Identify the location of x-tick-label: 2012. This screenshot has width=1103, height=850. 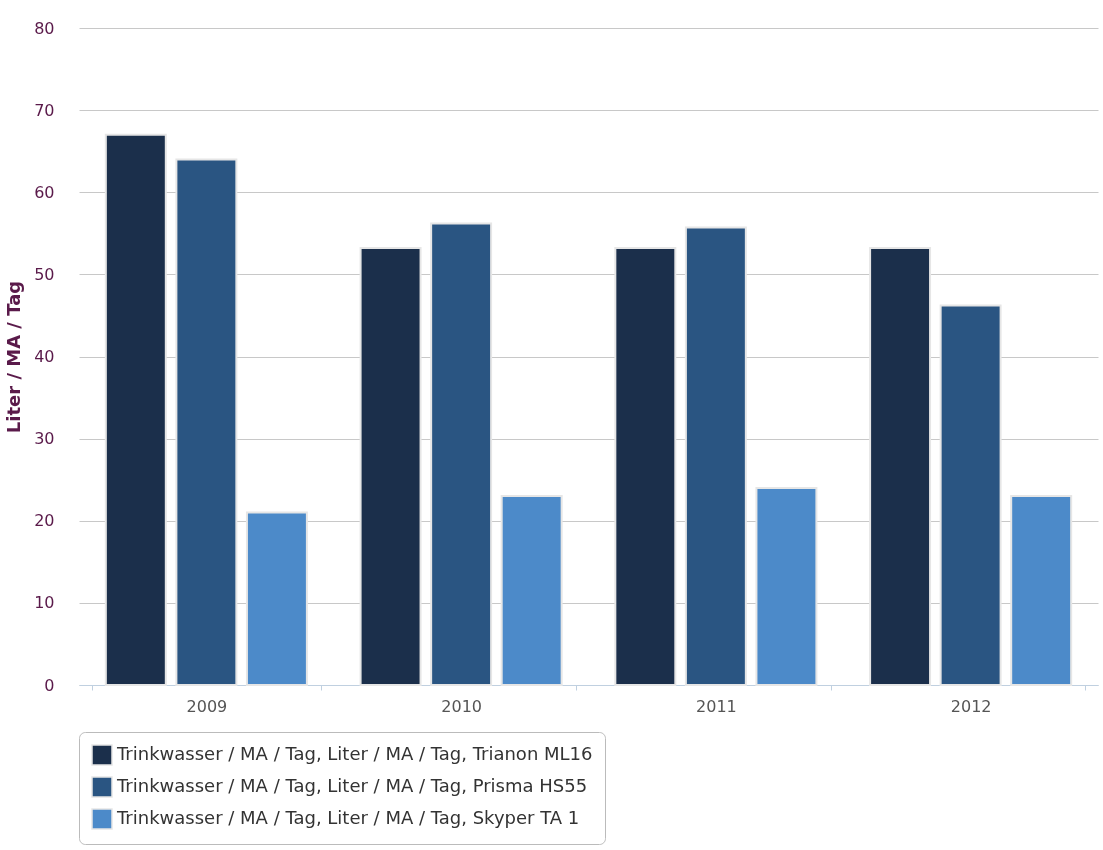
(971, 706).